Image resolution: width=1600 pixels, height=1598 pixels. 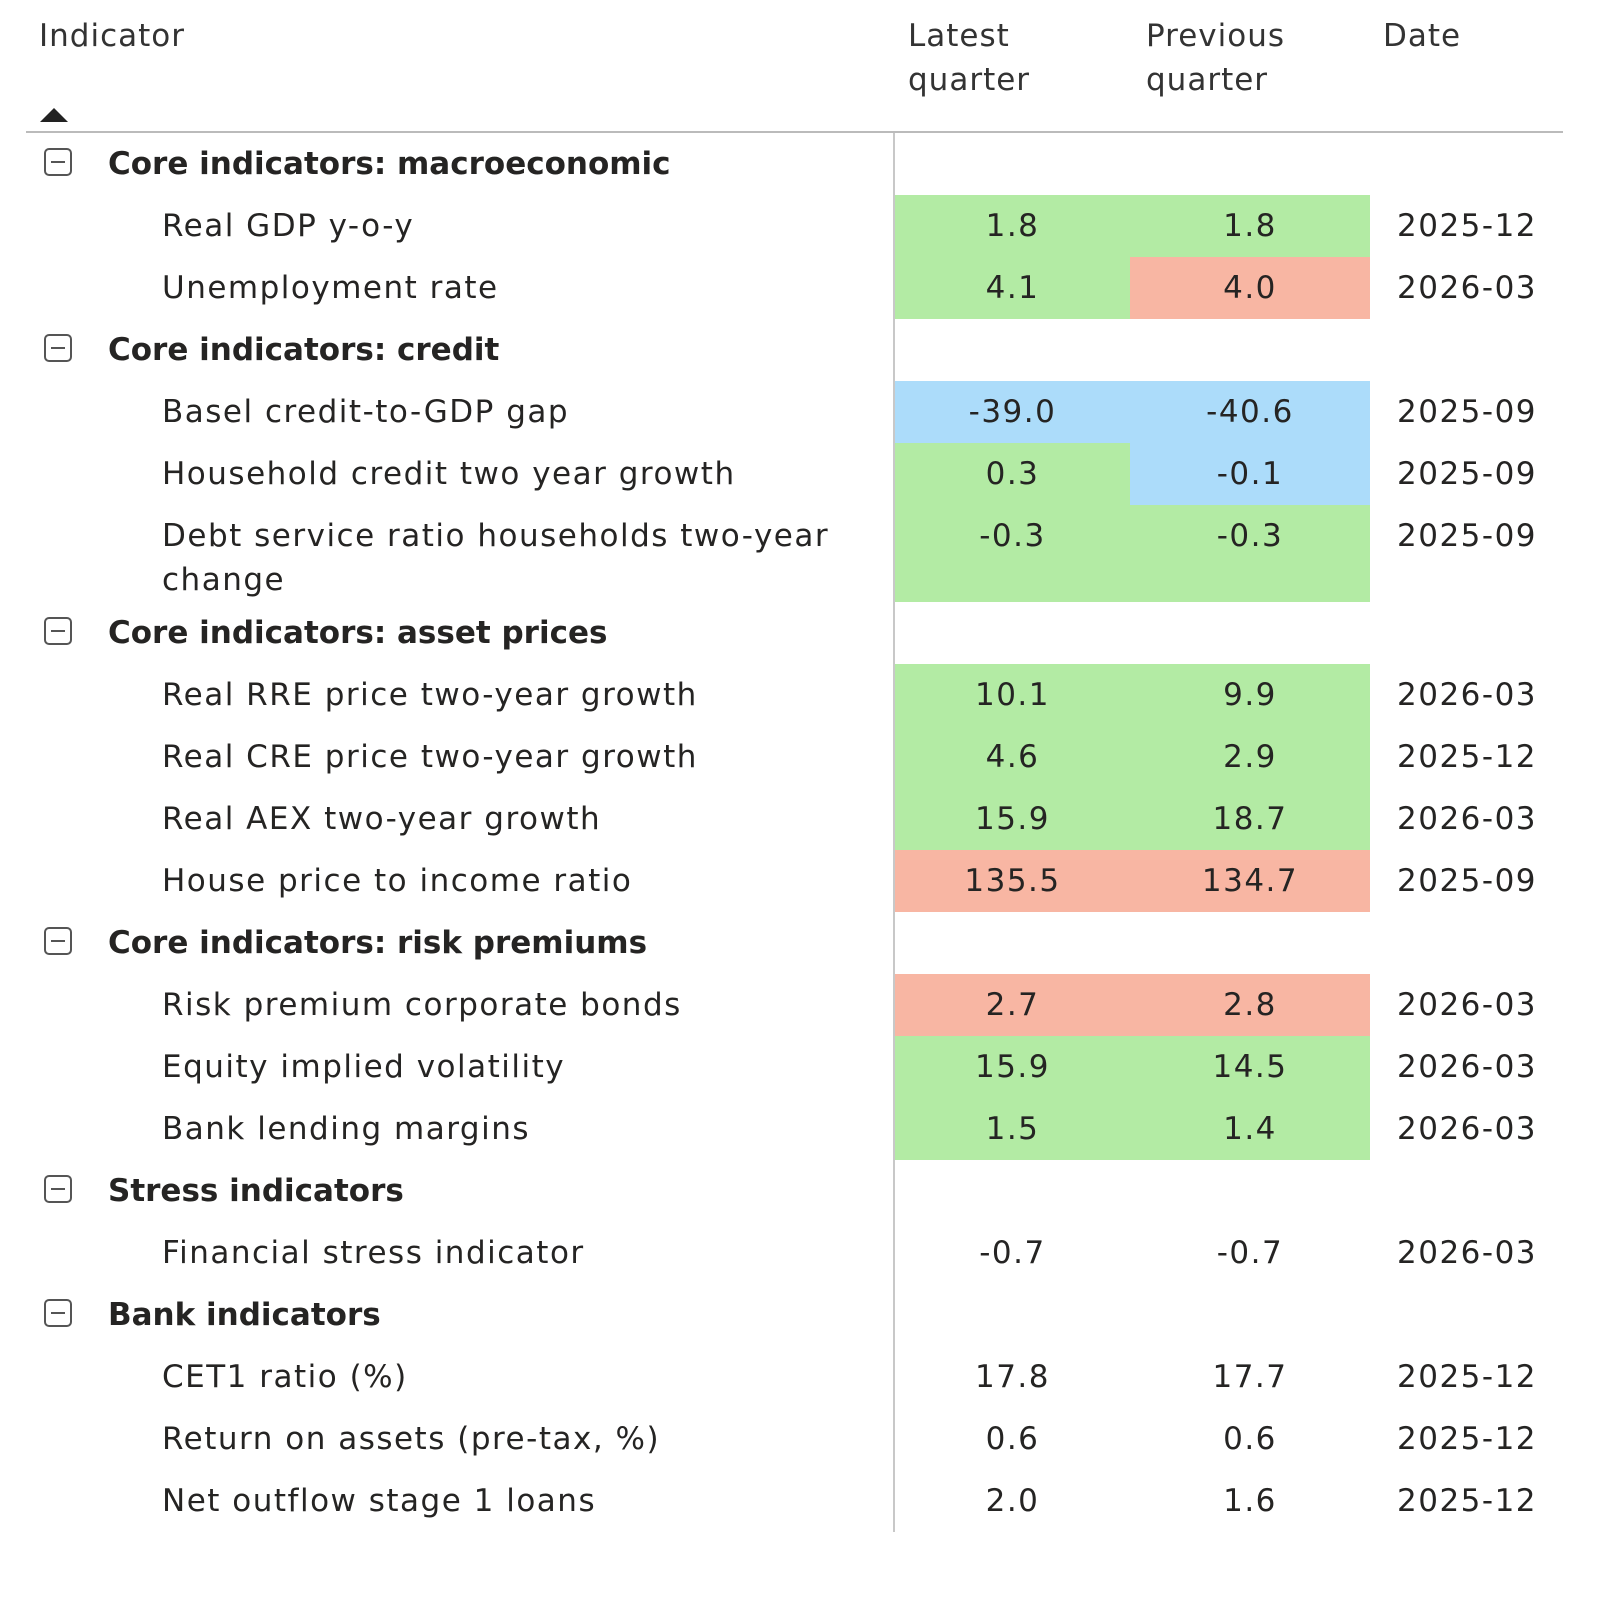 I want to click on group-row: Core indicators: asset prices, so click(x=800, y=633).